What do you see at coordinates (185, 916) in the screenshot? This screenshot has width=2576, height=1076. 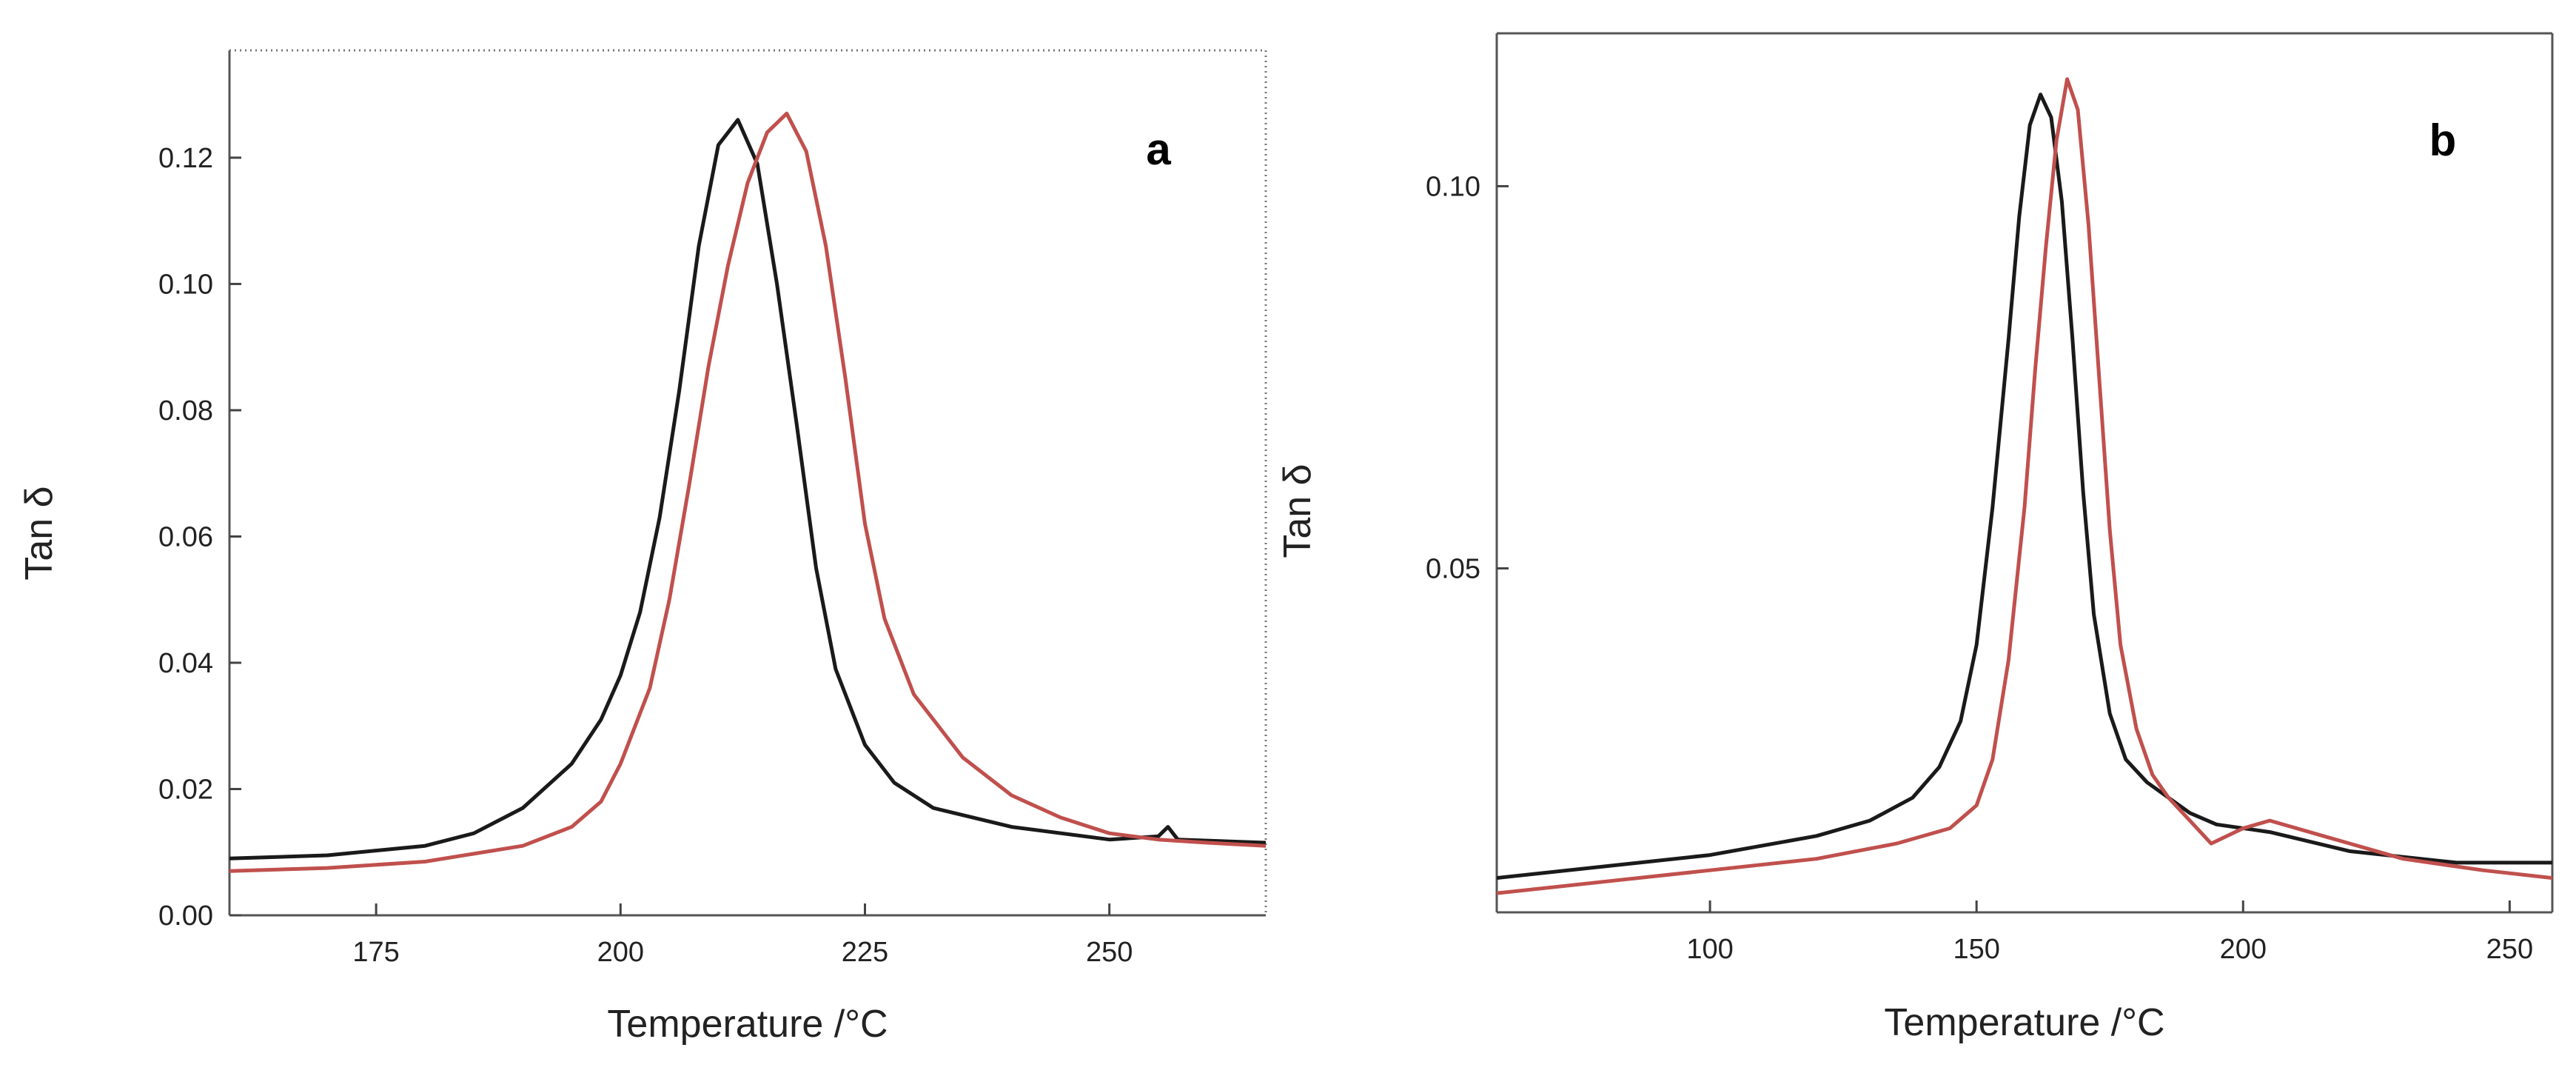 I see `y-tick-label: 0.00` at bounding box center [185, 916].